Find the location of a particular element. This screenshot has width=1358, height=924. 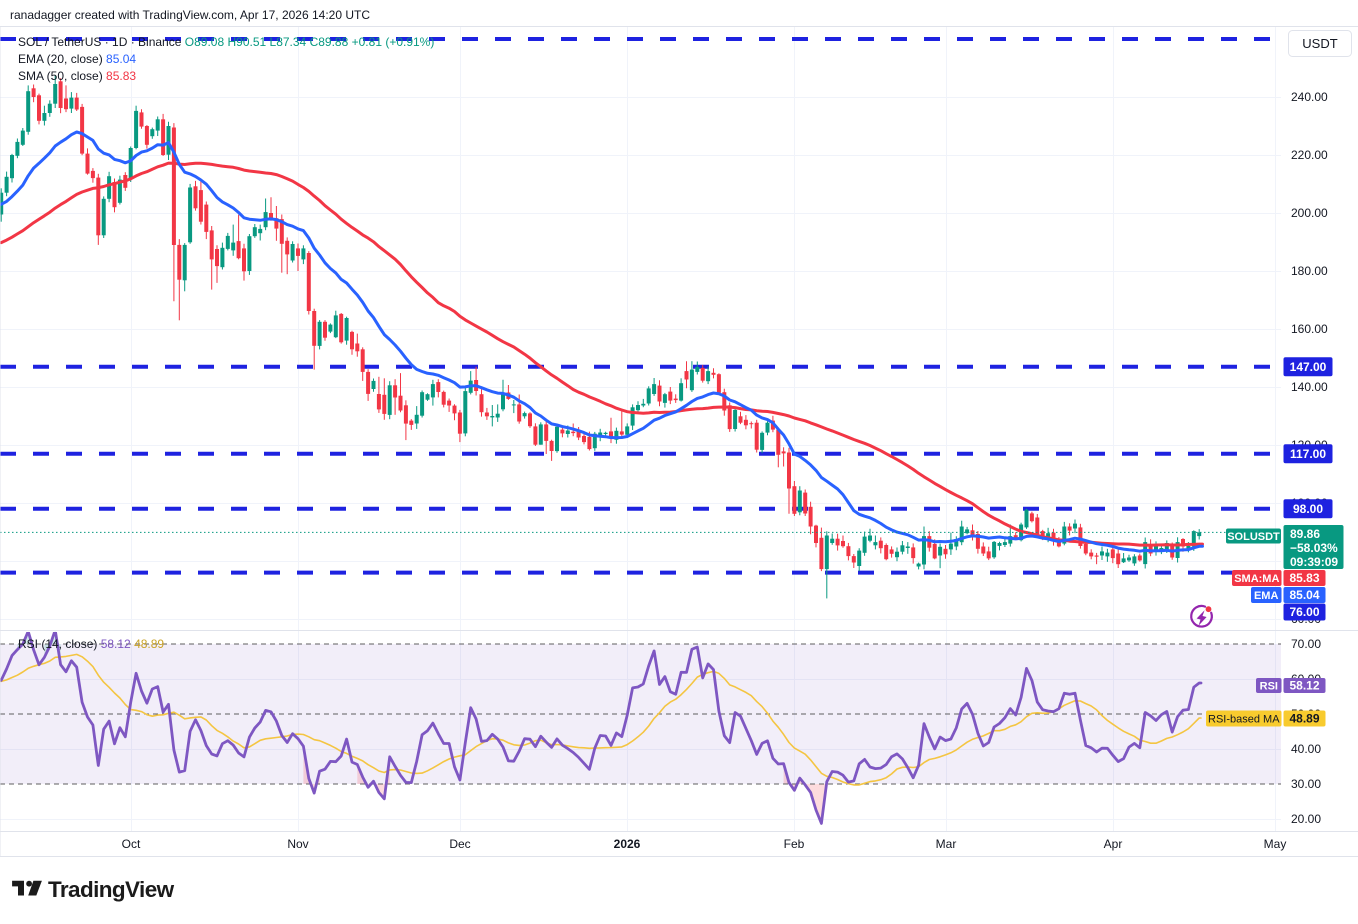

svg-text: 76.00 is located at coordinates (1304, 612).